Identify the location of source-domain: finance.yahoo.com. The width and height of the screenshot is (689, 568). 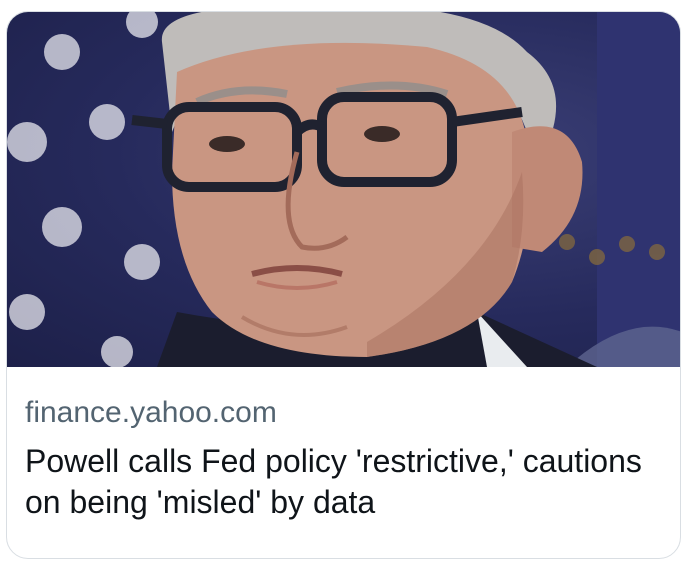
(151, 412).